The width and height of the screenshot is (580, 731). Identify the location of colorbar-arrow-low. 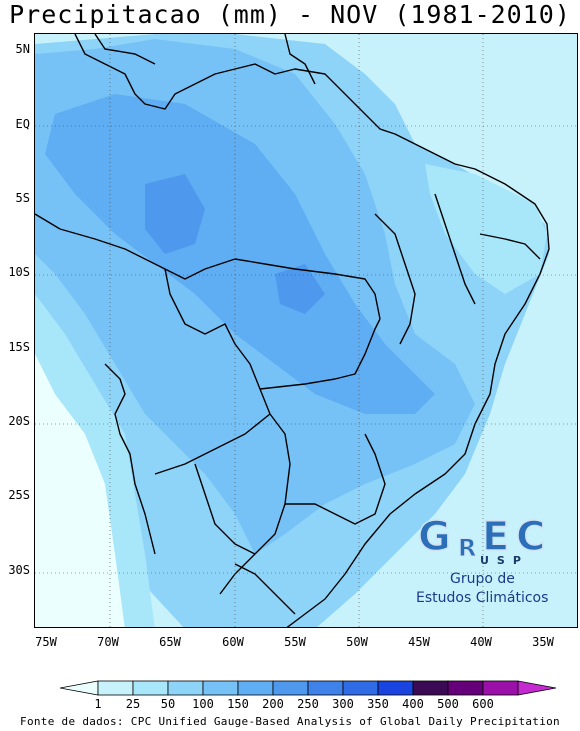
(79, 688).